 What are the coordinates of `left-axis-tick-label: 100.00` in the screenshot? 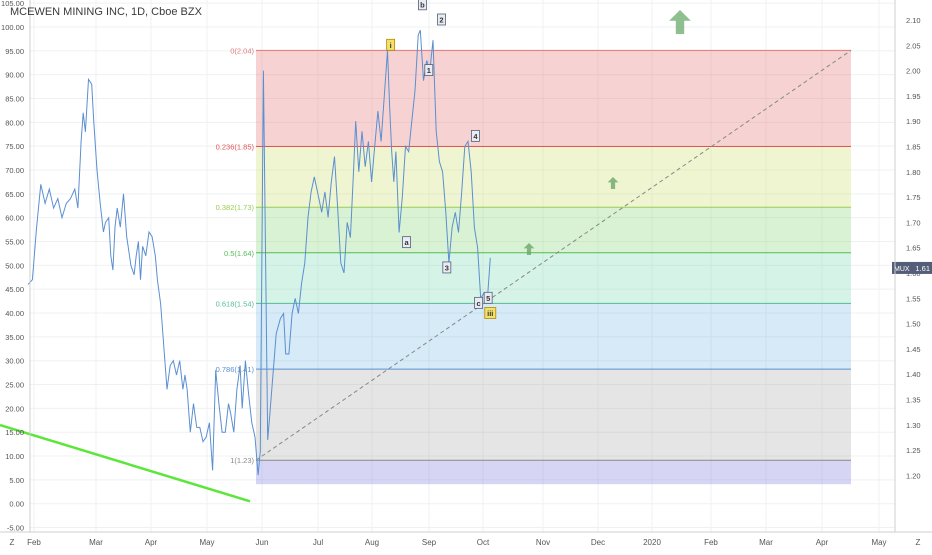 It's located at (12, 27).